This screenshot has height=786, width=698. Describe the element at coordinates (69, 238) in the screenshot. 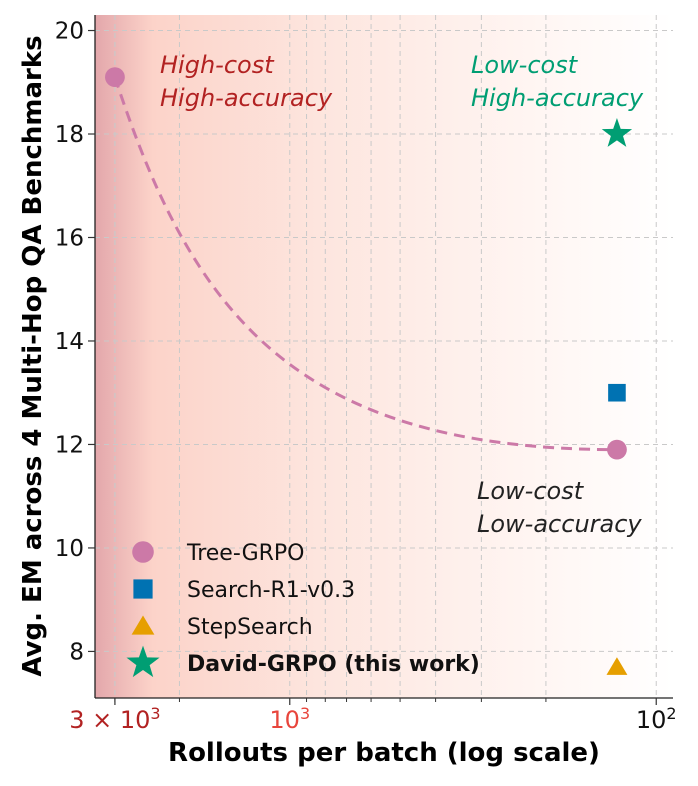

I see `y-tick-label: 16` at that location.